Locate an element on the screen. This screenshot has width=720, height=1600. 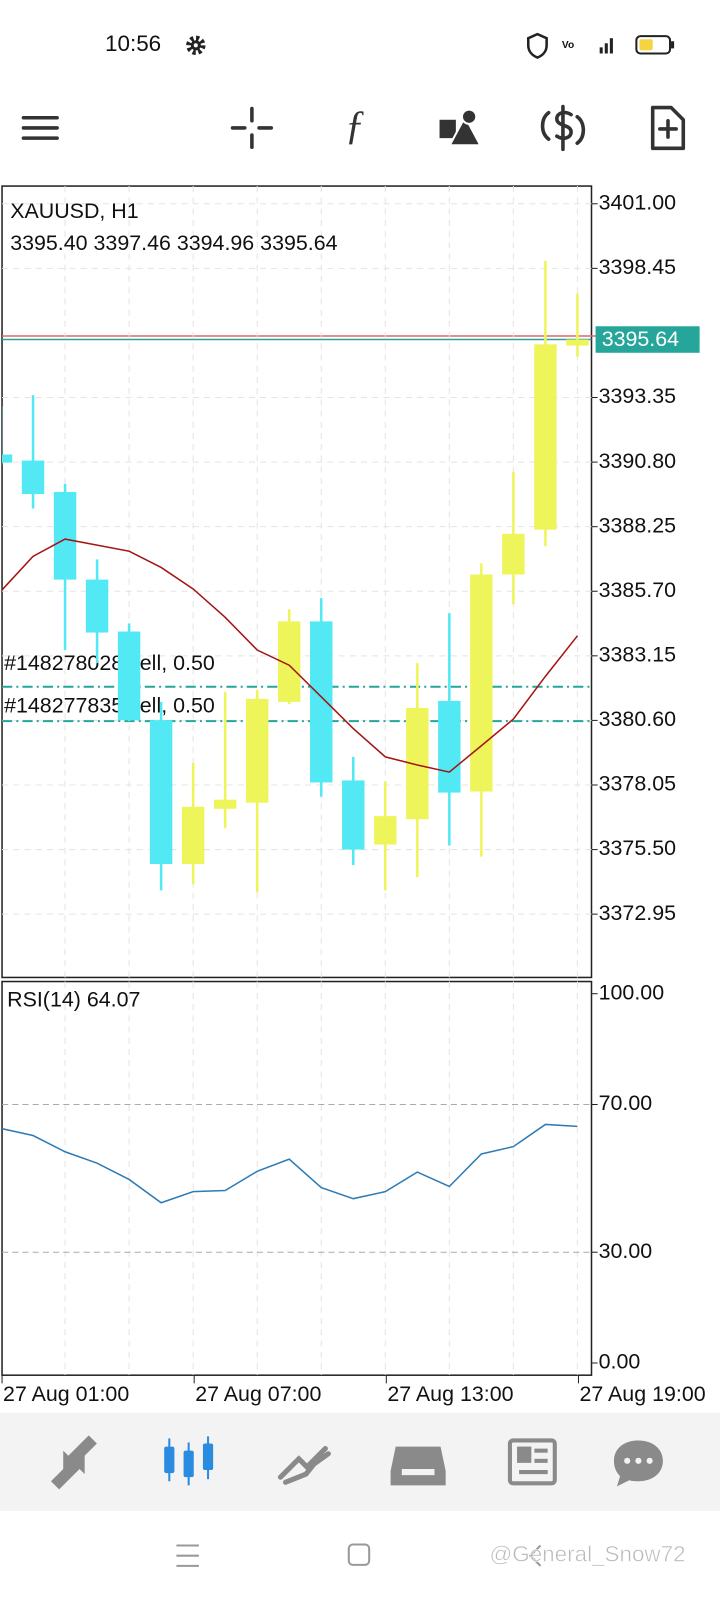
y-tick-label: 3380.60 is located at coordinates (637, 719).